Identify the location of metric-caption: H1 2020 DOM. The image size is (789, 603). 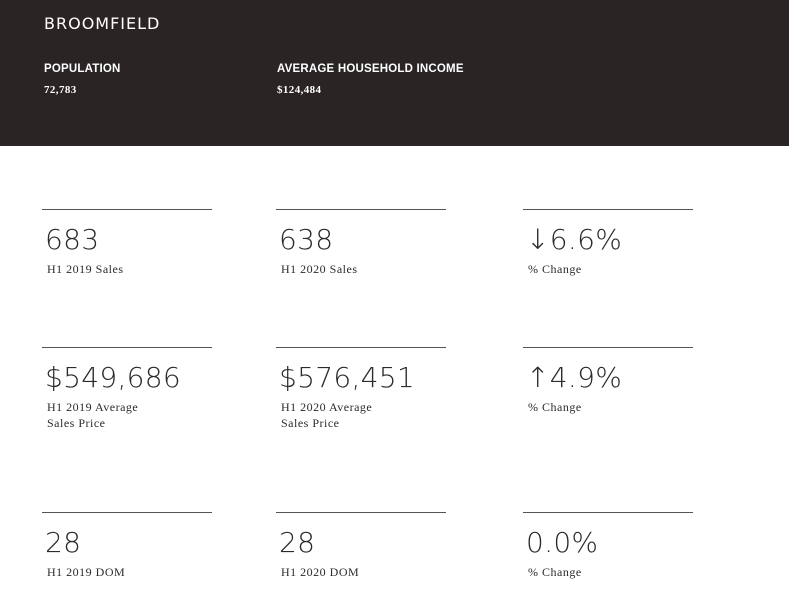
(320, 572).